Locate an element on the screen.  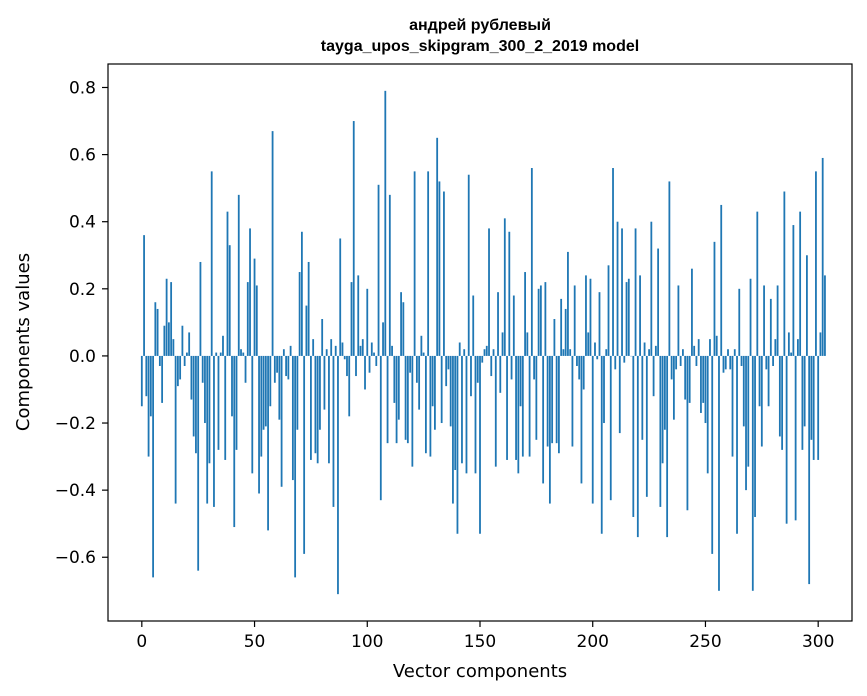
y-tick-label: 0.2 is located at coordinates (82, 290).